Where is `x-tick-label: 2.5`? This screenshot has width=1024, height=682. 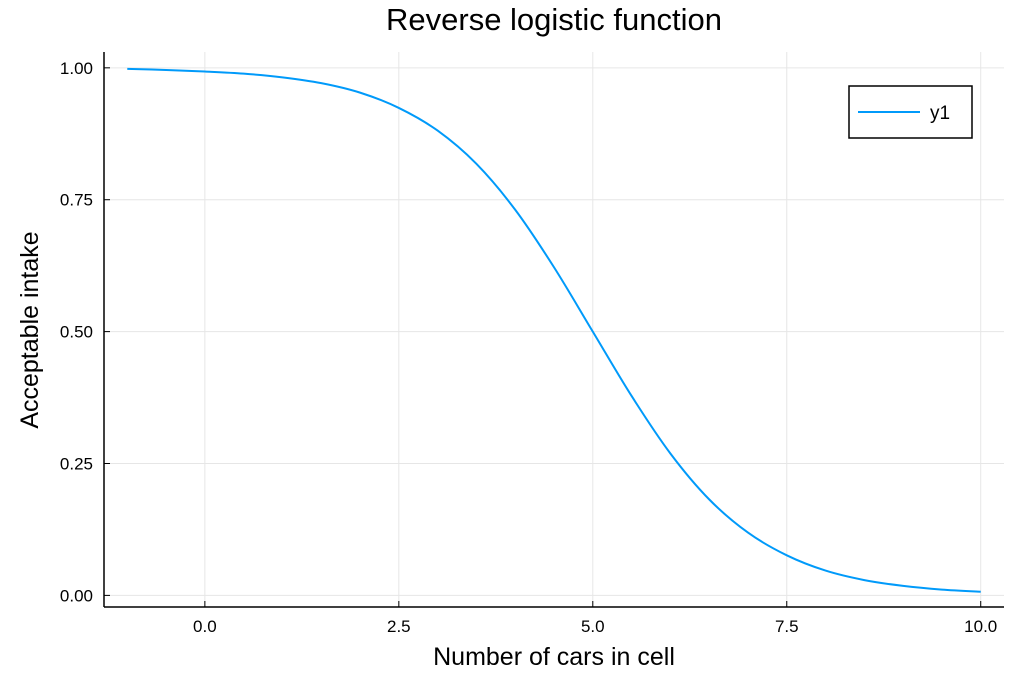
x-tick-label: 2.5 is located at coordinates (399, 626).